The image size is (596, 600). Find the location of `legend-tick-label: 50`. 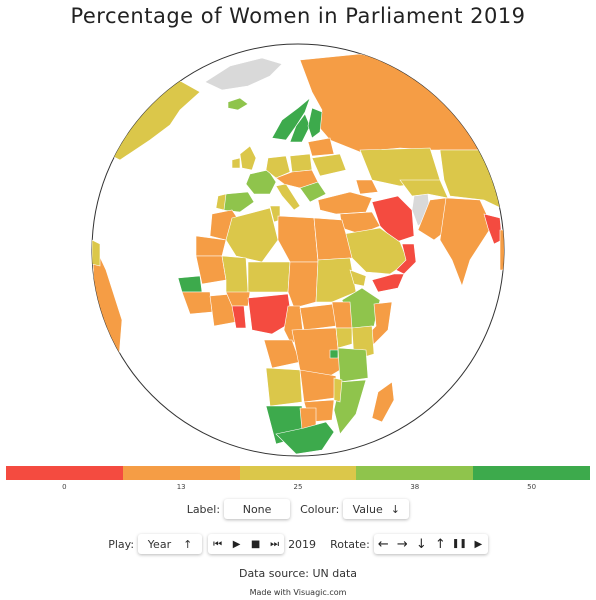

legend-tick-label: 50 is located at coordinates (532, 487).